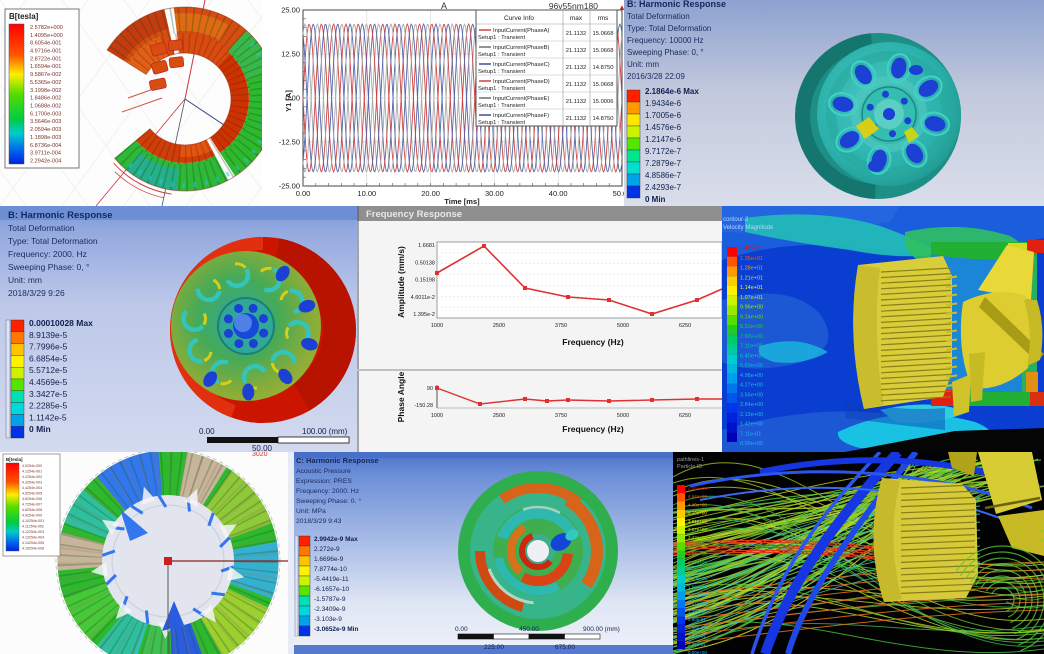 The width and height of the screenshot is (1044, 654). What do you see at coordinates (697, 644) in the screenshot?
I see `svg-text: 2.45e-01` at bounding box center [697, 644].